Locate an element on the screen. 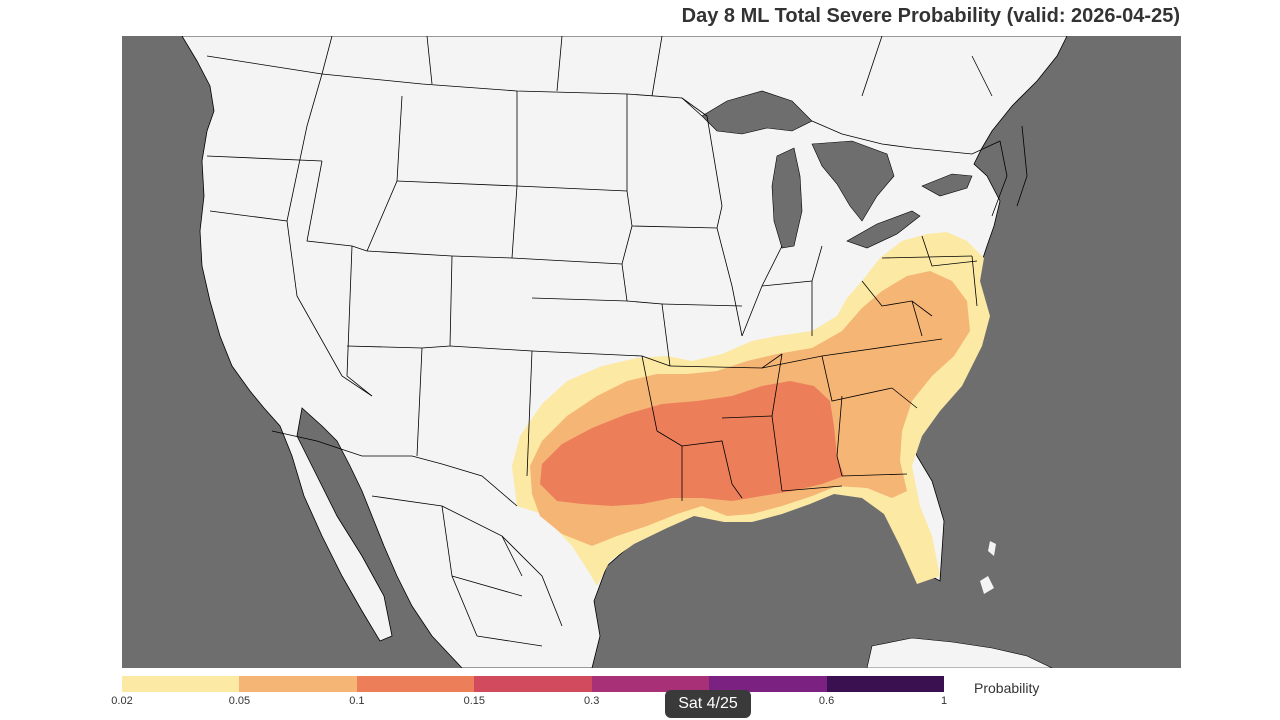 This screenshot has height=720, width=1280. lake-michigan is located at coordinates (787, 198).